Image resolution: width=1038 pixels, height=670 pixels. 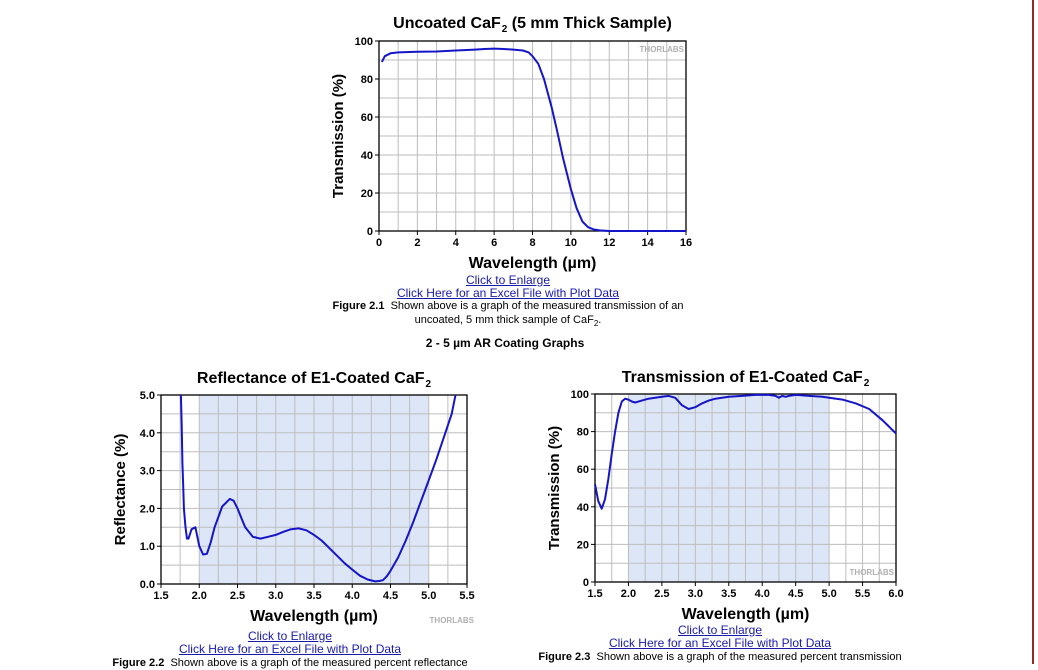 I want to click on figure-2-3-enlarge-link: Click to Enlarge, so click(x=720, y=630).